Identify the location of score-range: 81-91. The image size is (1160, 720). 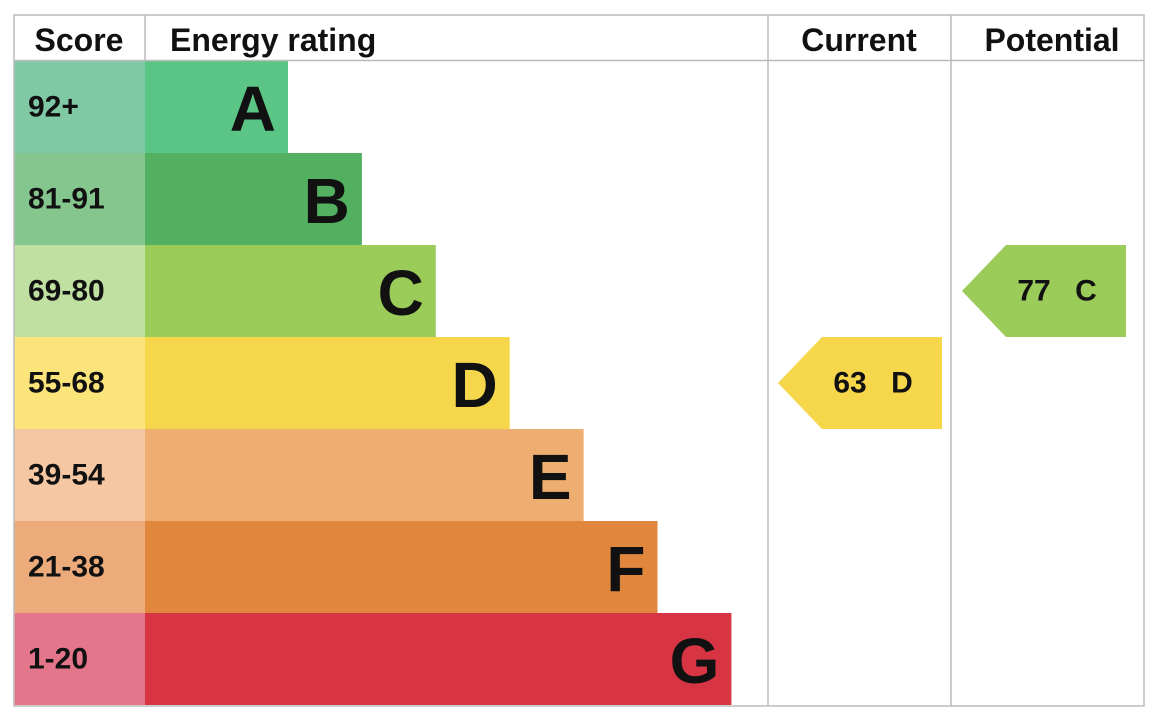
(66, 199).